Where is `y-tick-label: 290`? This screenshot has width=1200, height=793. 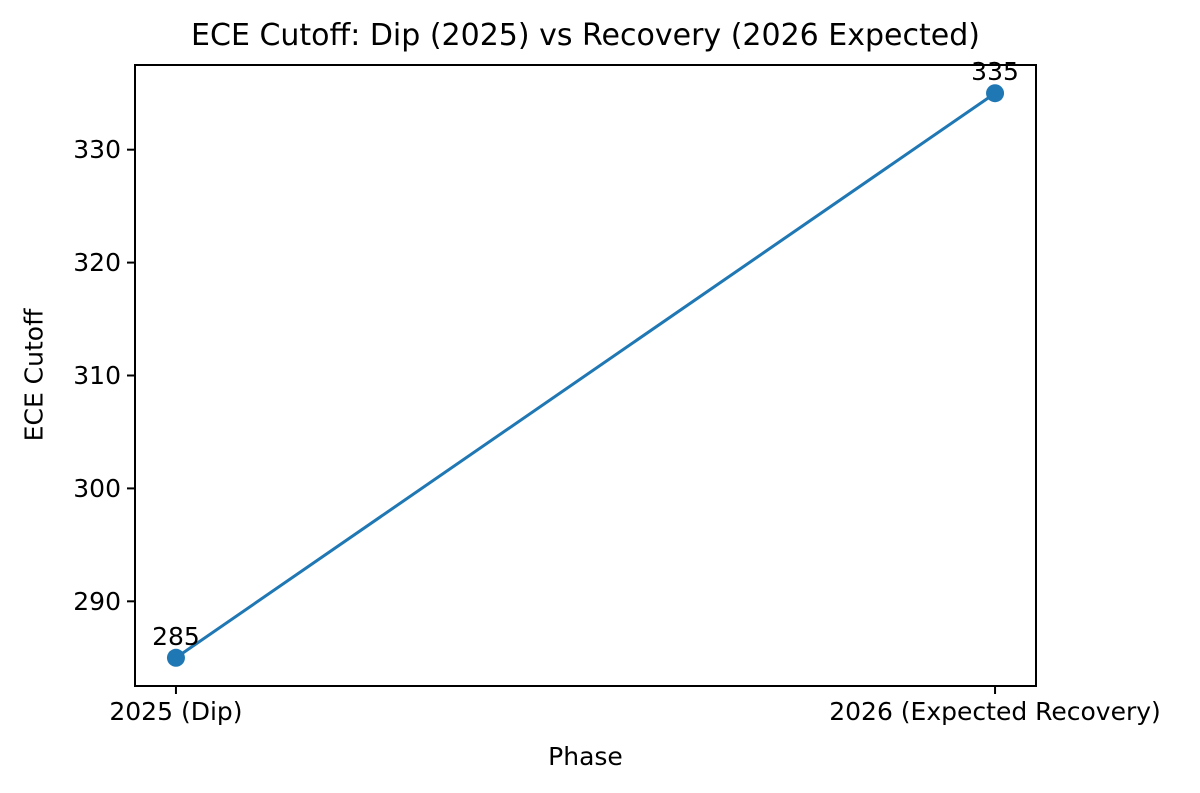 y-tick-label: 290 is located at coordinates (97, 601).